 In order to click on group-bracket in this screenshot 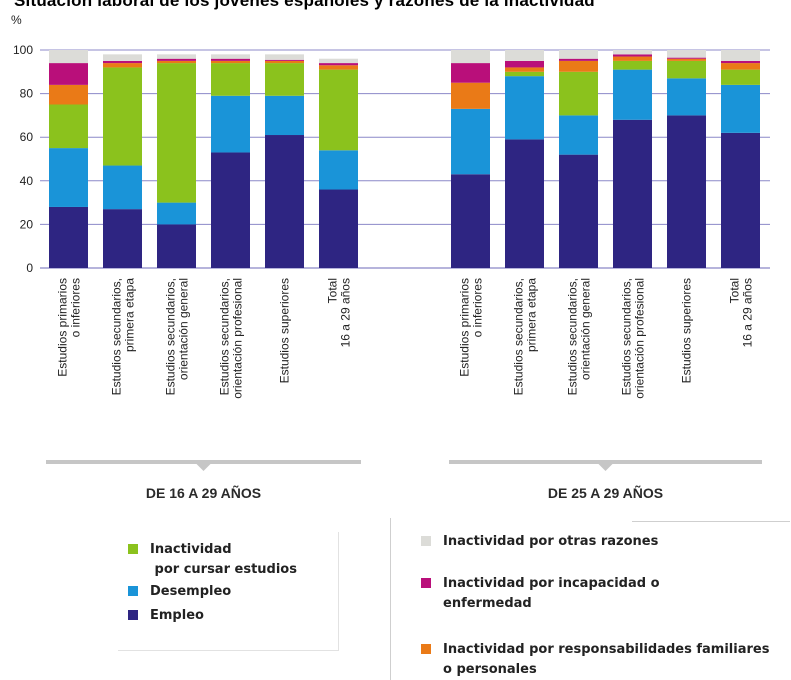, I will do `click(605, 462)`.